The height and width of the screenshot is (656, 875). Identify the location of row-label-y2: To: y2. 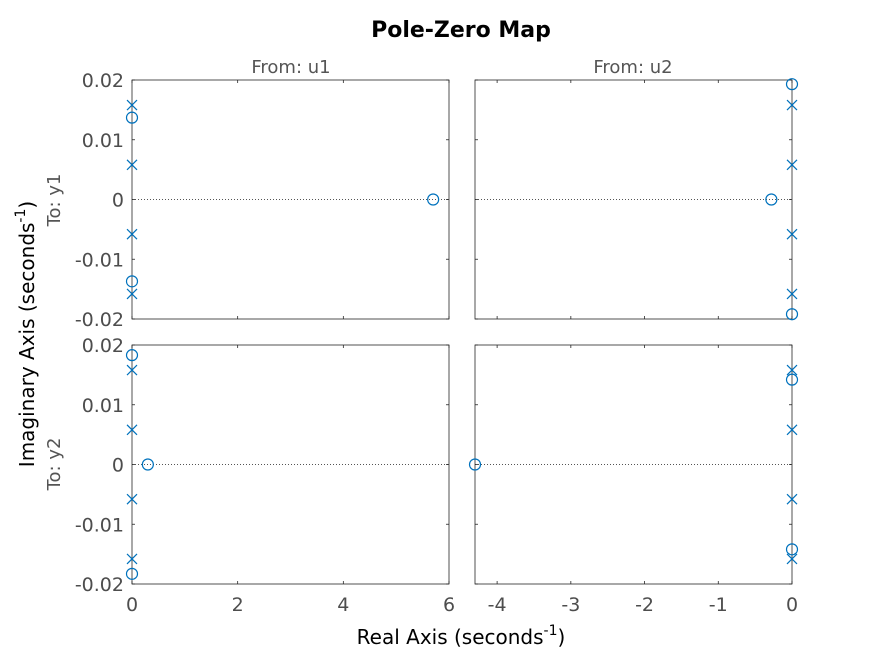
(54, 465).